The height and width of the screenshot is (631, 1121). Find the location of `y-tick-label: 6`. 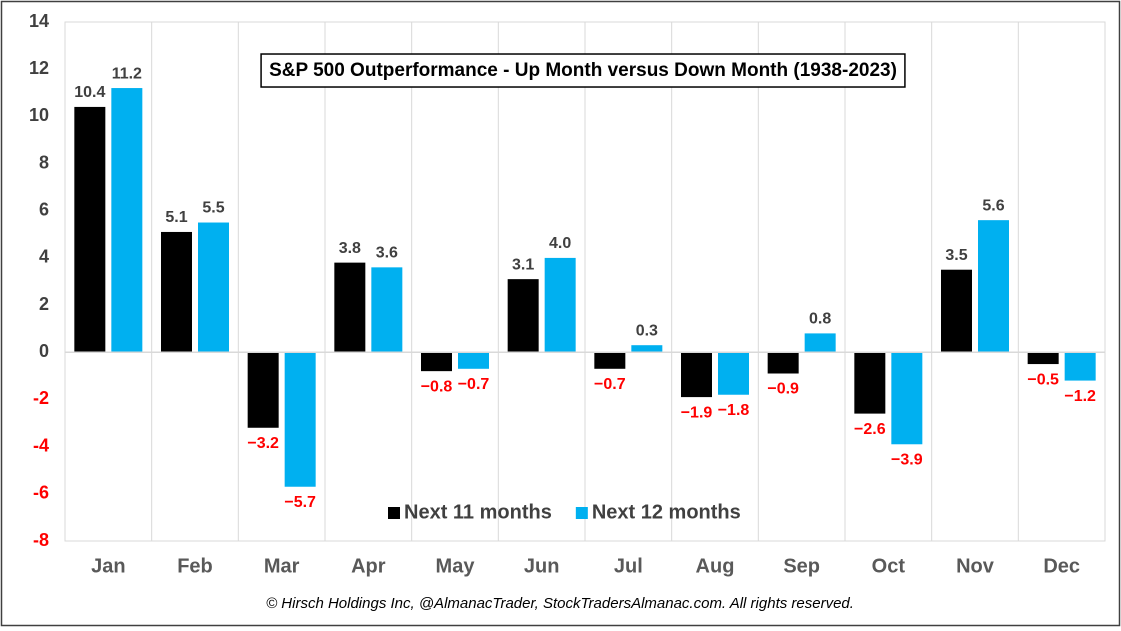

y-tick-label: 6 is located at coordinates (44, 209).